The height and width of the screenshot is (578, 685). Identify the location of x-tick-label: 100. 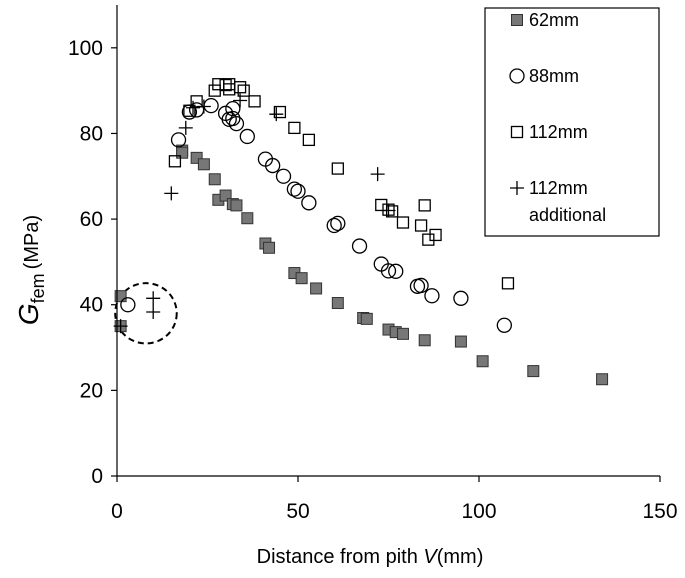
(478, 511).